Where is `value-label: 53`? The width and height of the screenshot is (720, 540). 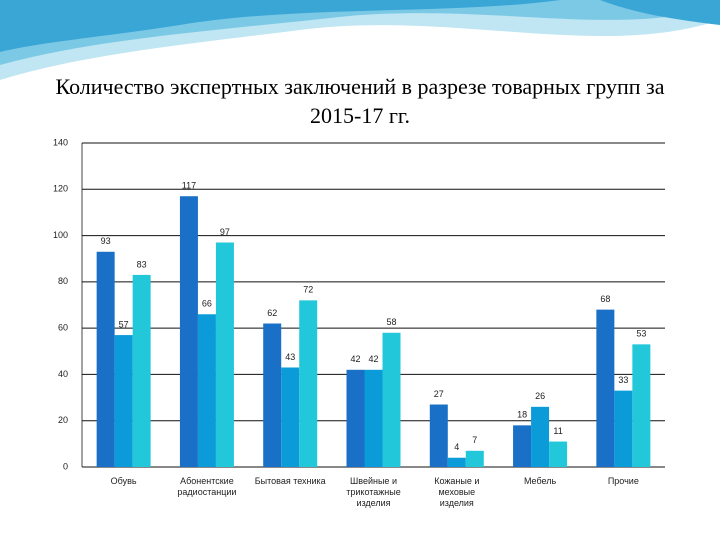 value-label: 53 is located at coordinates (641, 334).